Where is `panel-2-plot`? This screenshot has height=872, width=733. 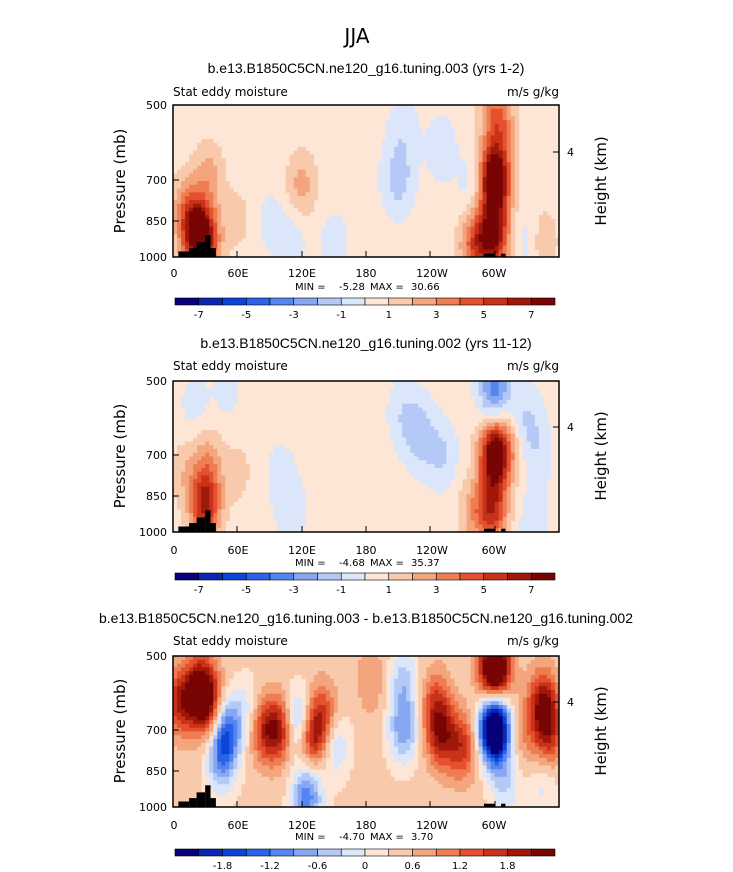 panel-2-plot is located at coordinates (366, 456).